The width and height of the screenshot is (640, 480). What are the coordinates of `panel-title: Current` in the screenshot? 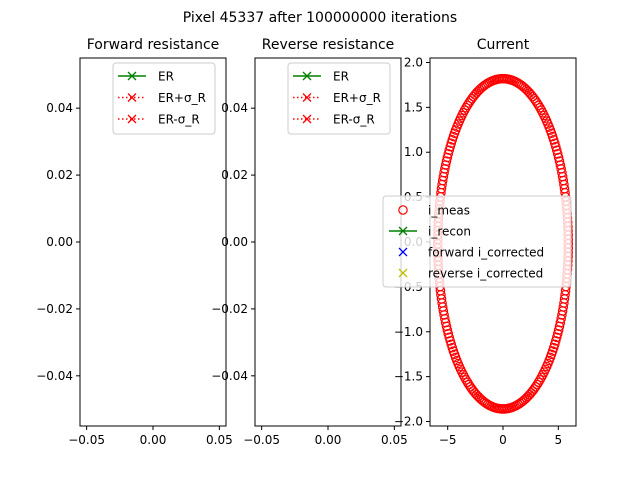 It's located at (503, 45).